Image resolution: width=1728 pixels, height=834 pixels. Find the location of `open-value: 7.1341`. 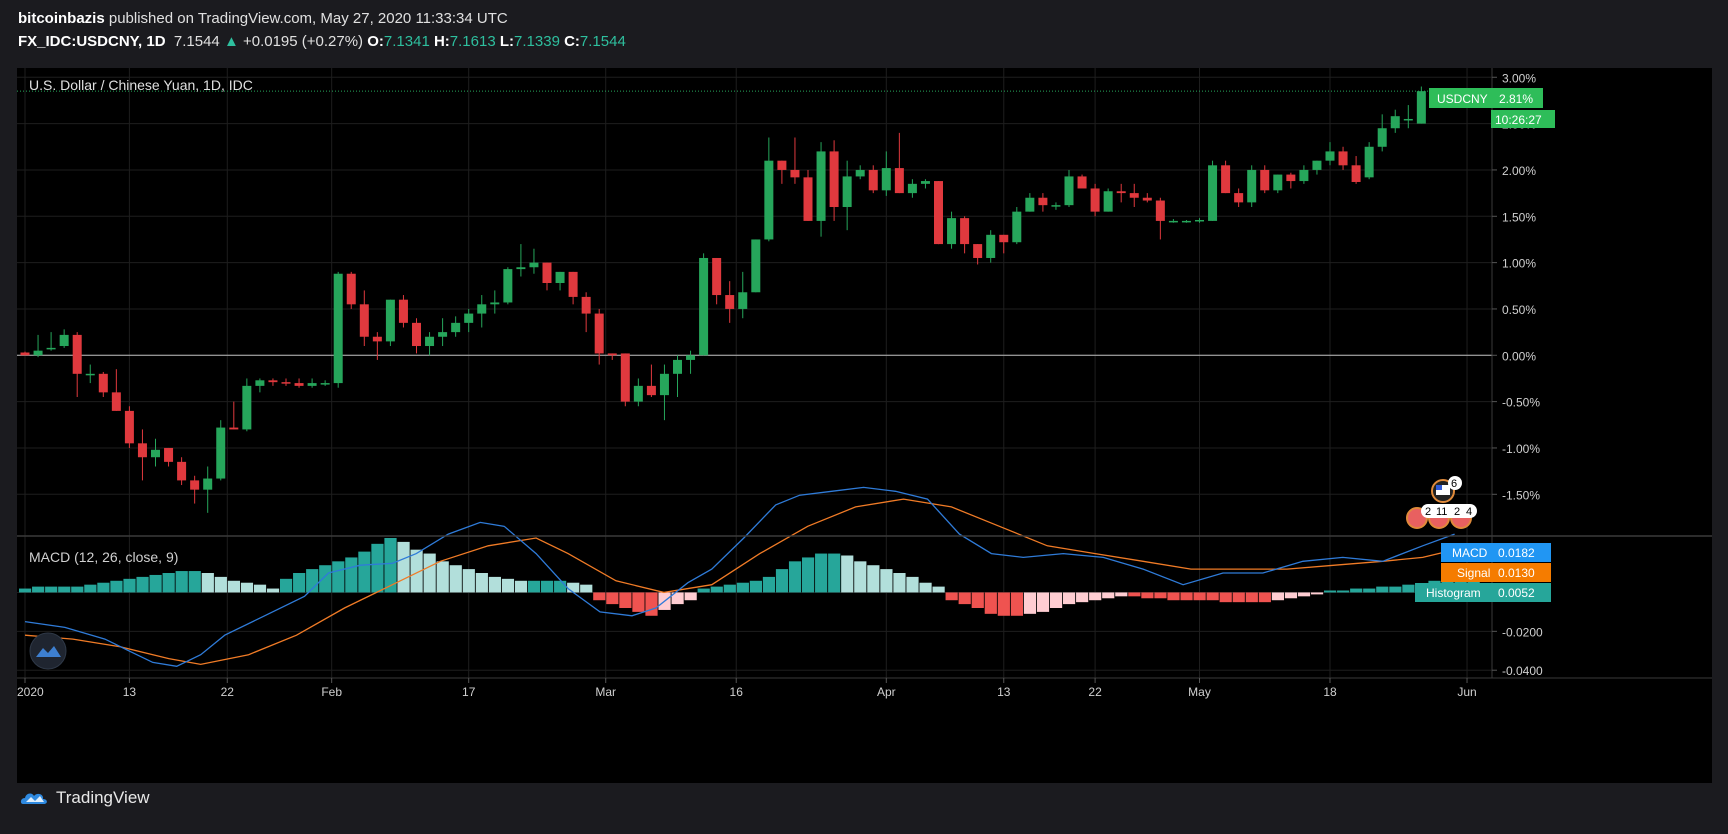

open-value: 7.1341 is located at coordinates (406, 41).